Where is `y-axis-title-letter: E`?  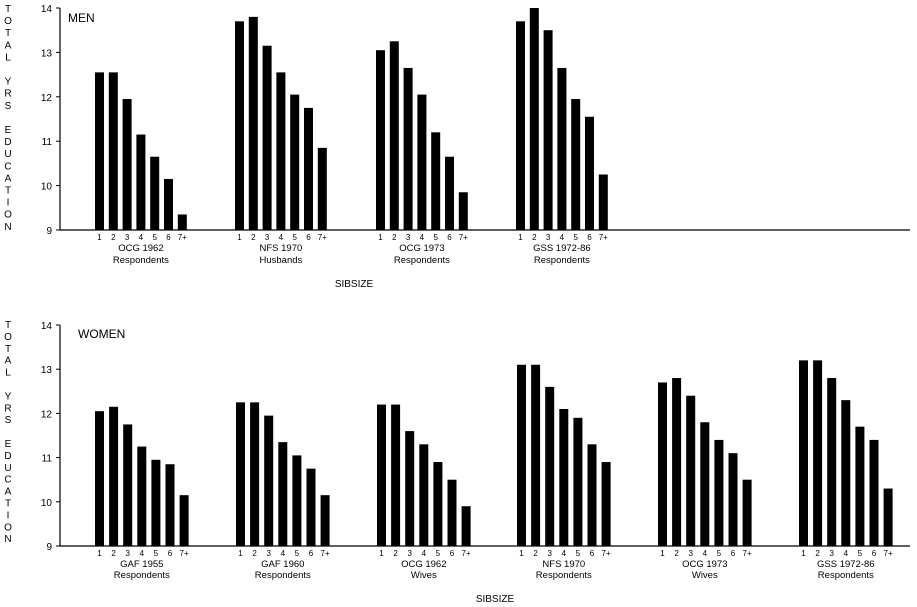 y-axis-title-letter: E is located at coordinates (8, 130).